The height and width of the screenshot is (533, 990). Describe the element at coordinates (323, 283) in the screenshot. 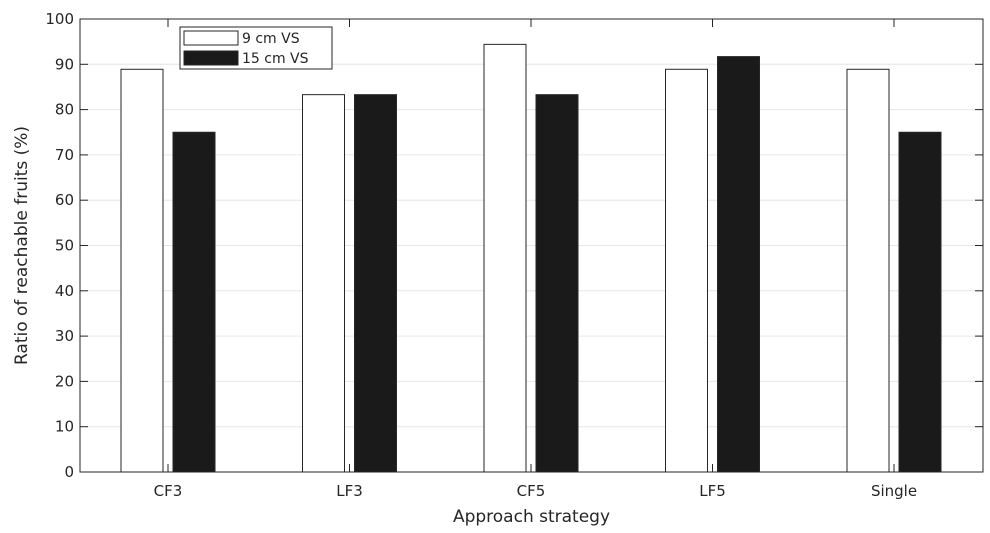

I see `bar-9cm-lf3` at that location.